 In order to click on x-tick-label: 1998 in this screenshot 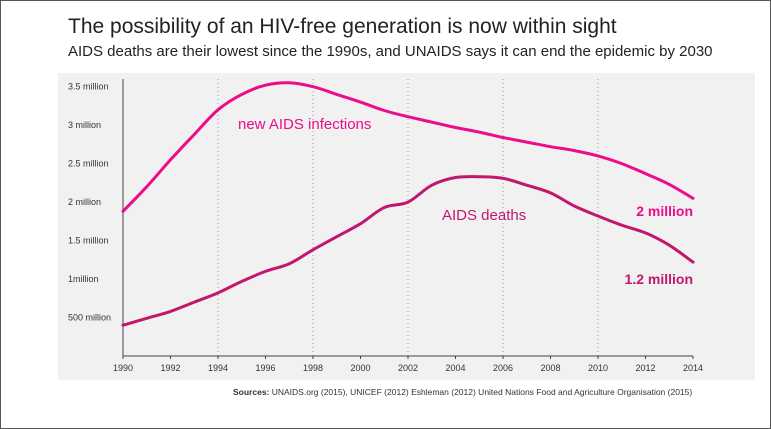, I will do `click(313, 368)`.